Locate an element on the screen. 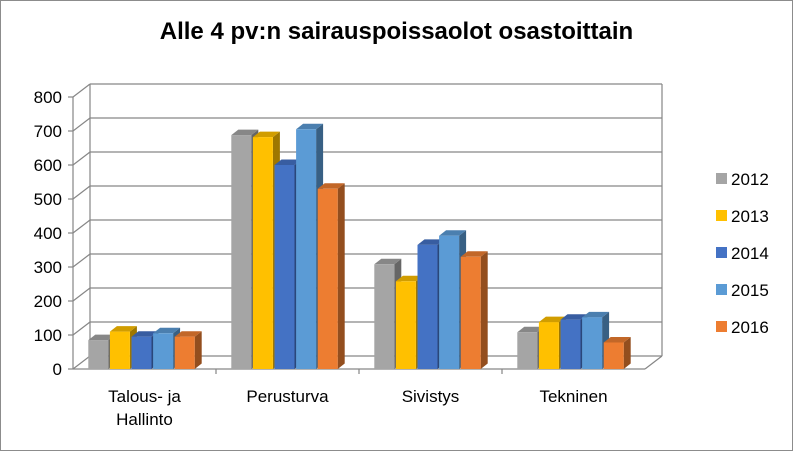 This screenshot has width=793, height=451. floor-depth-edge is located at coordinates (653, 362).